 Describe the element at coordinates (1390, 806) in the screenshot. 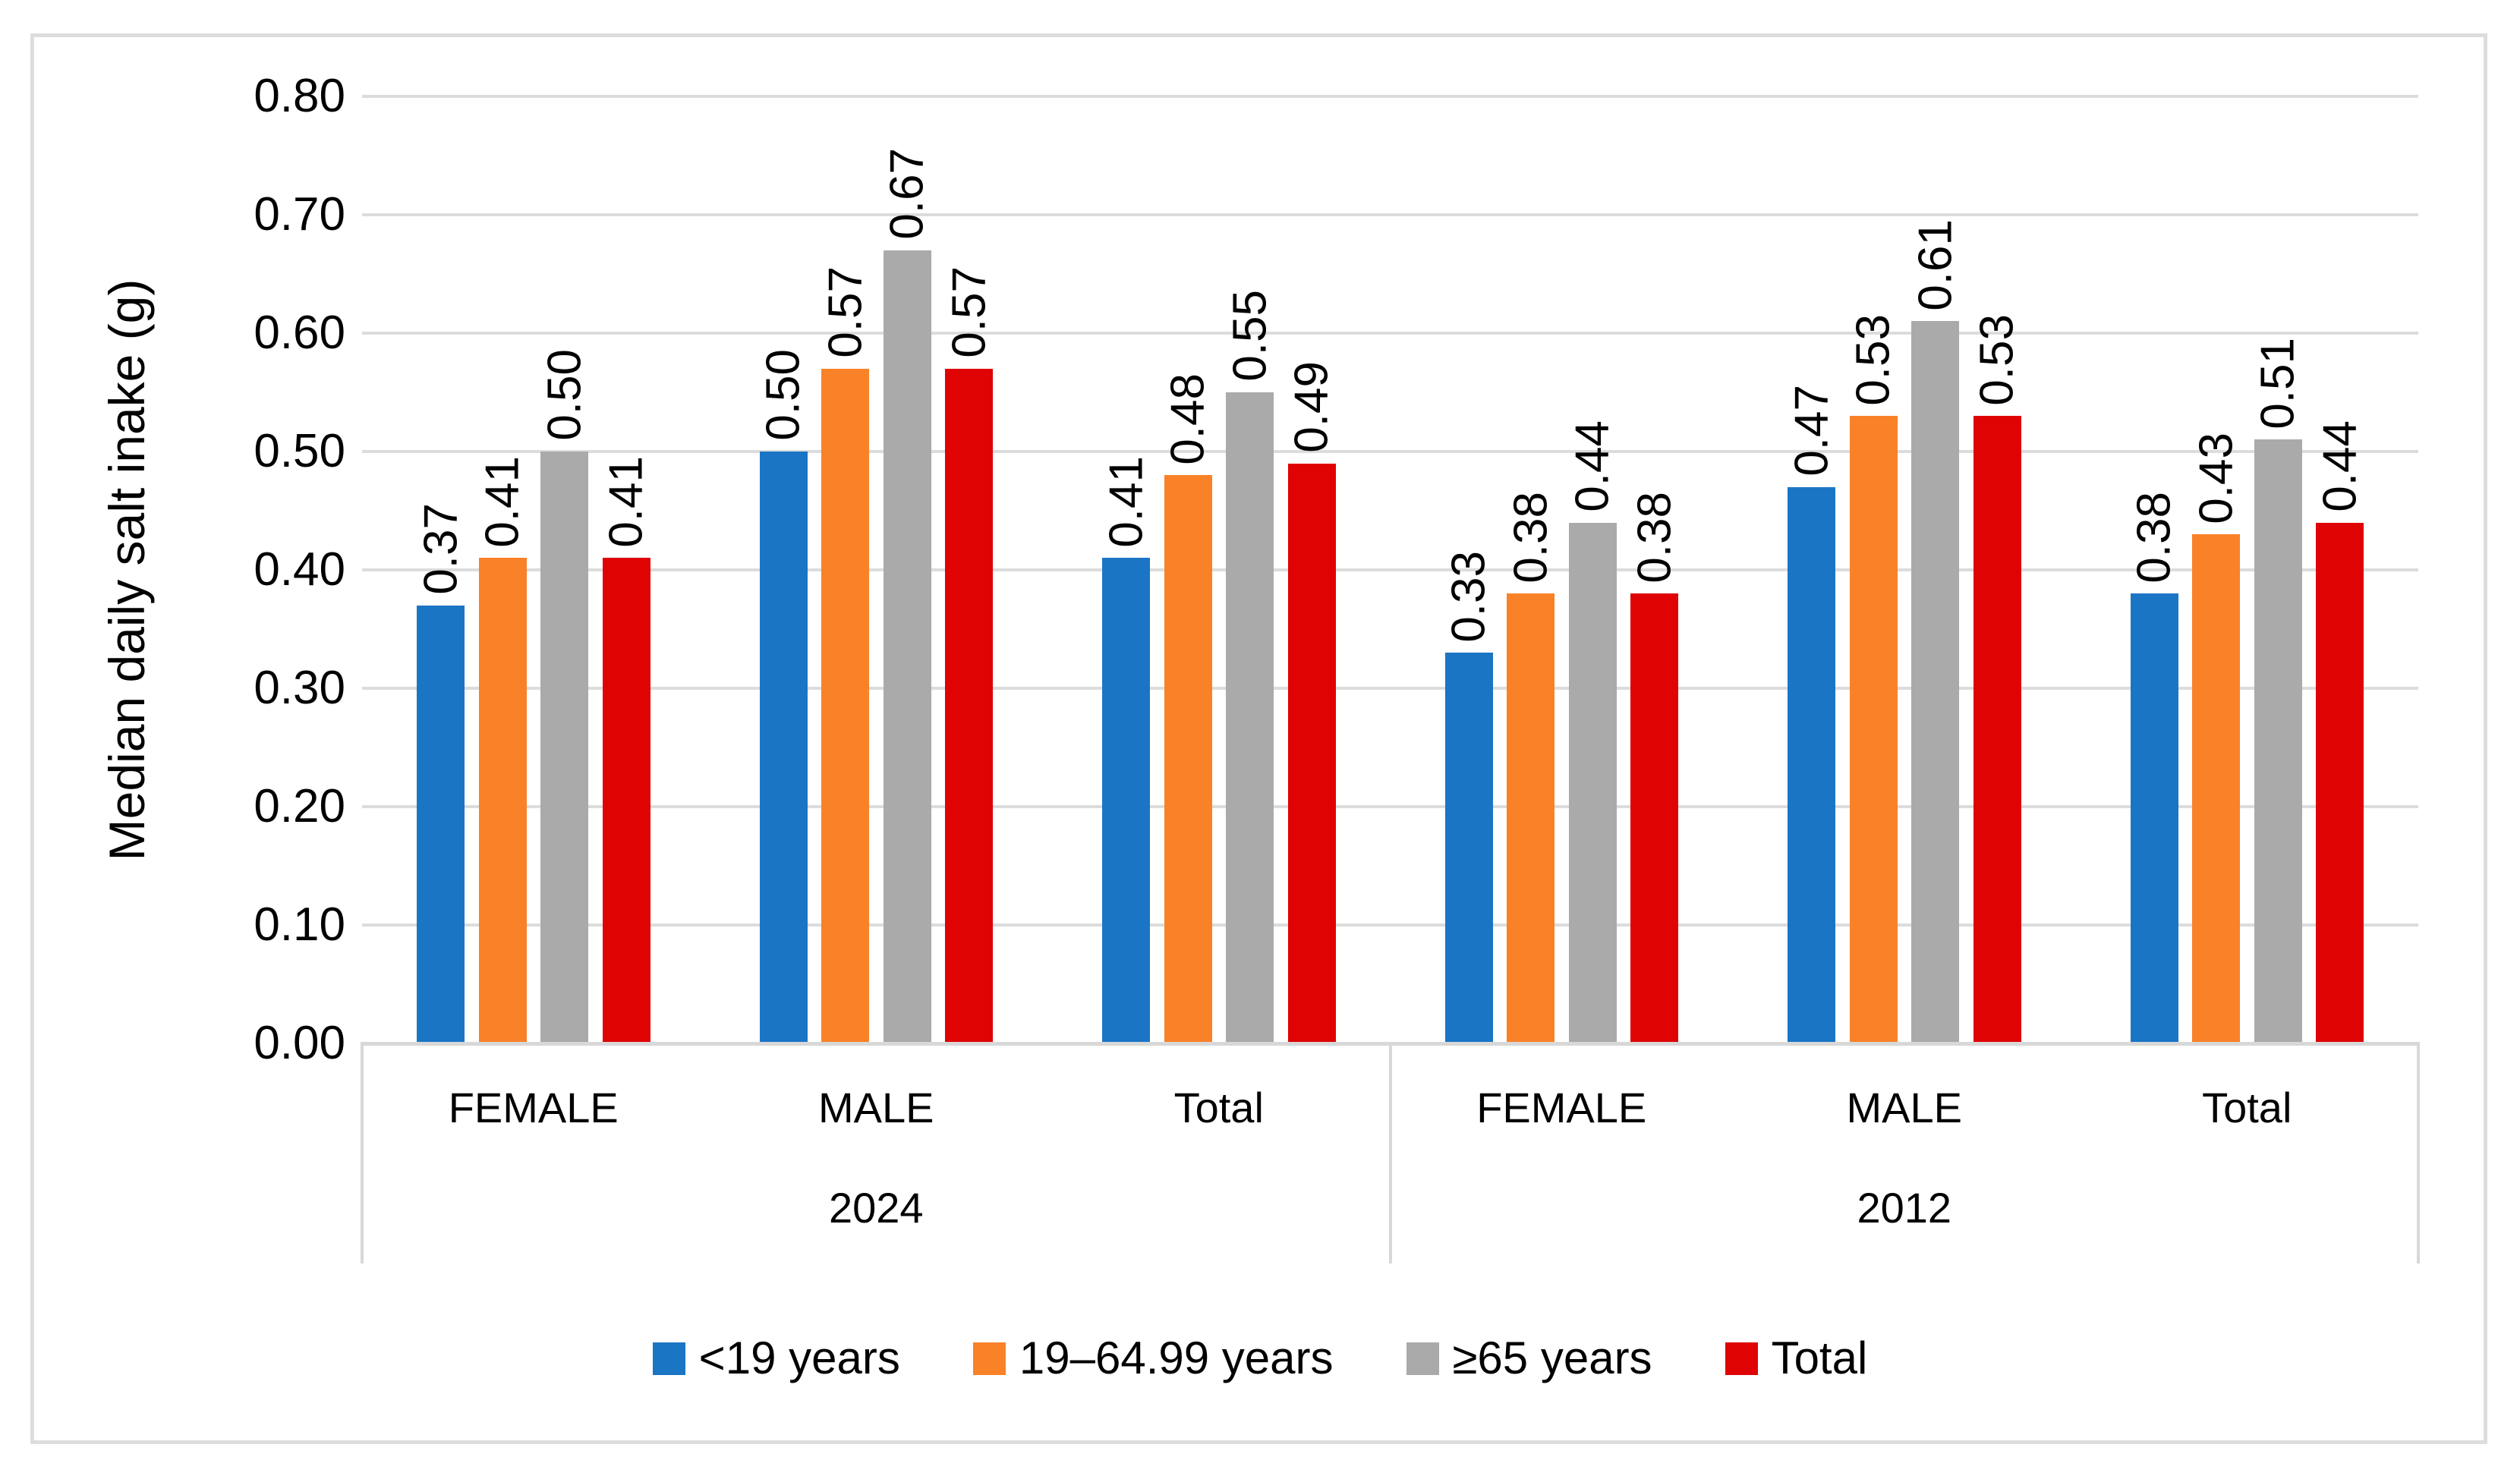

I see `gridline-0.20` at that location.